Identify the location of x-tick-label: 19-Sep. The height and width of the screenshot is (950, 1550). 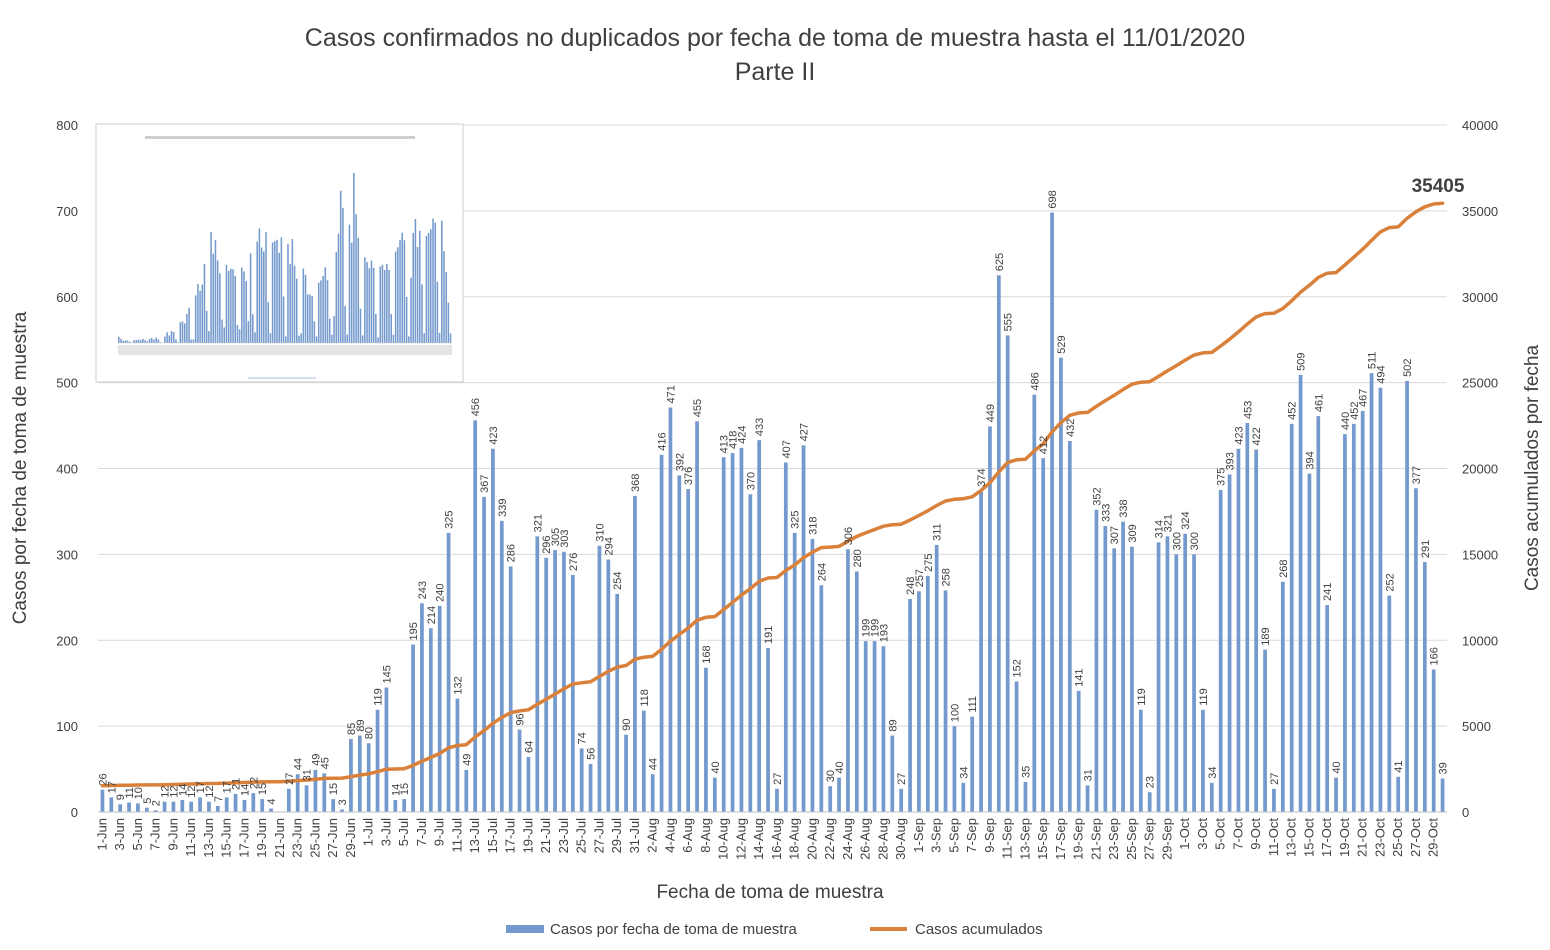
(1078, 839).